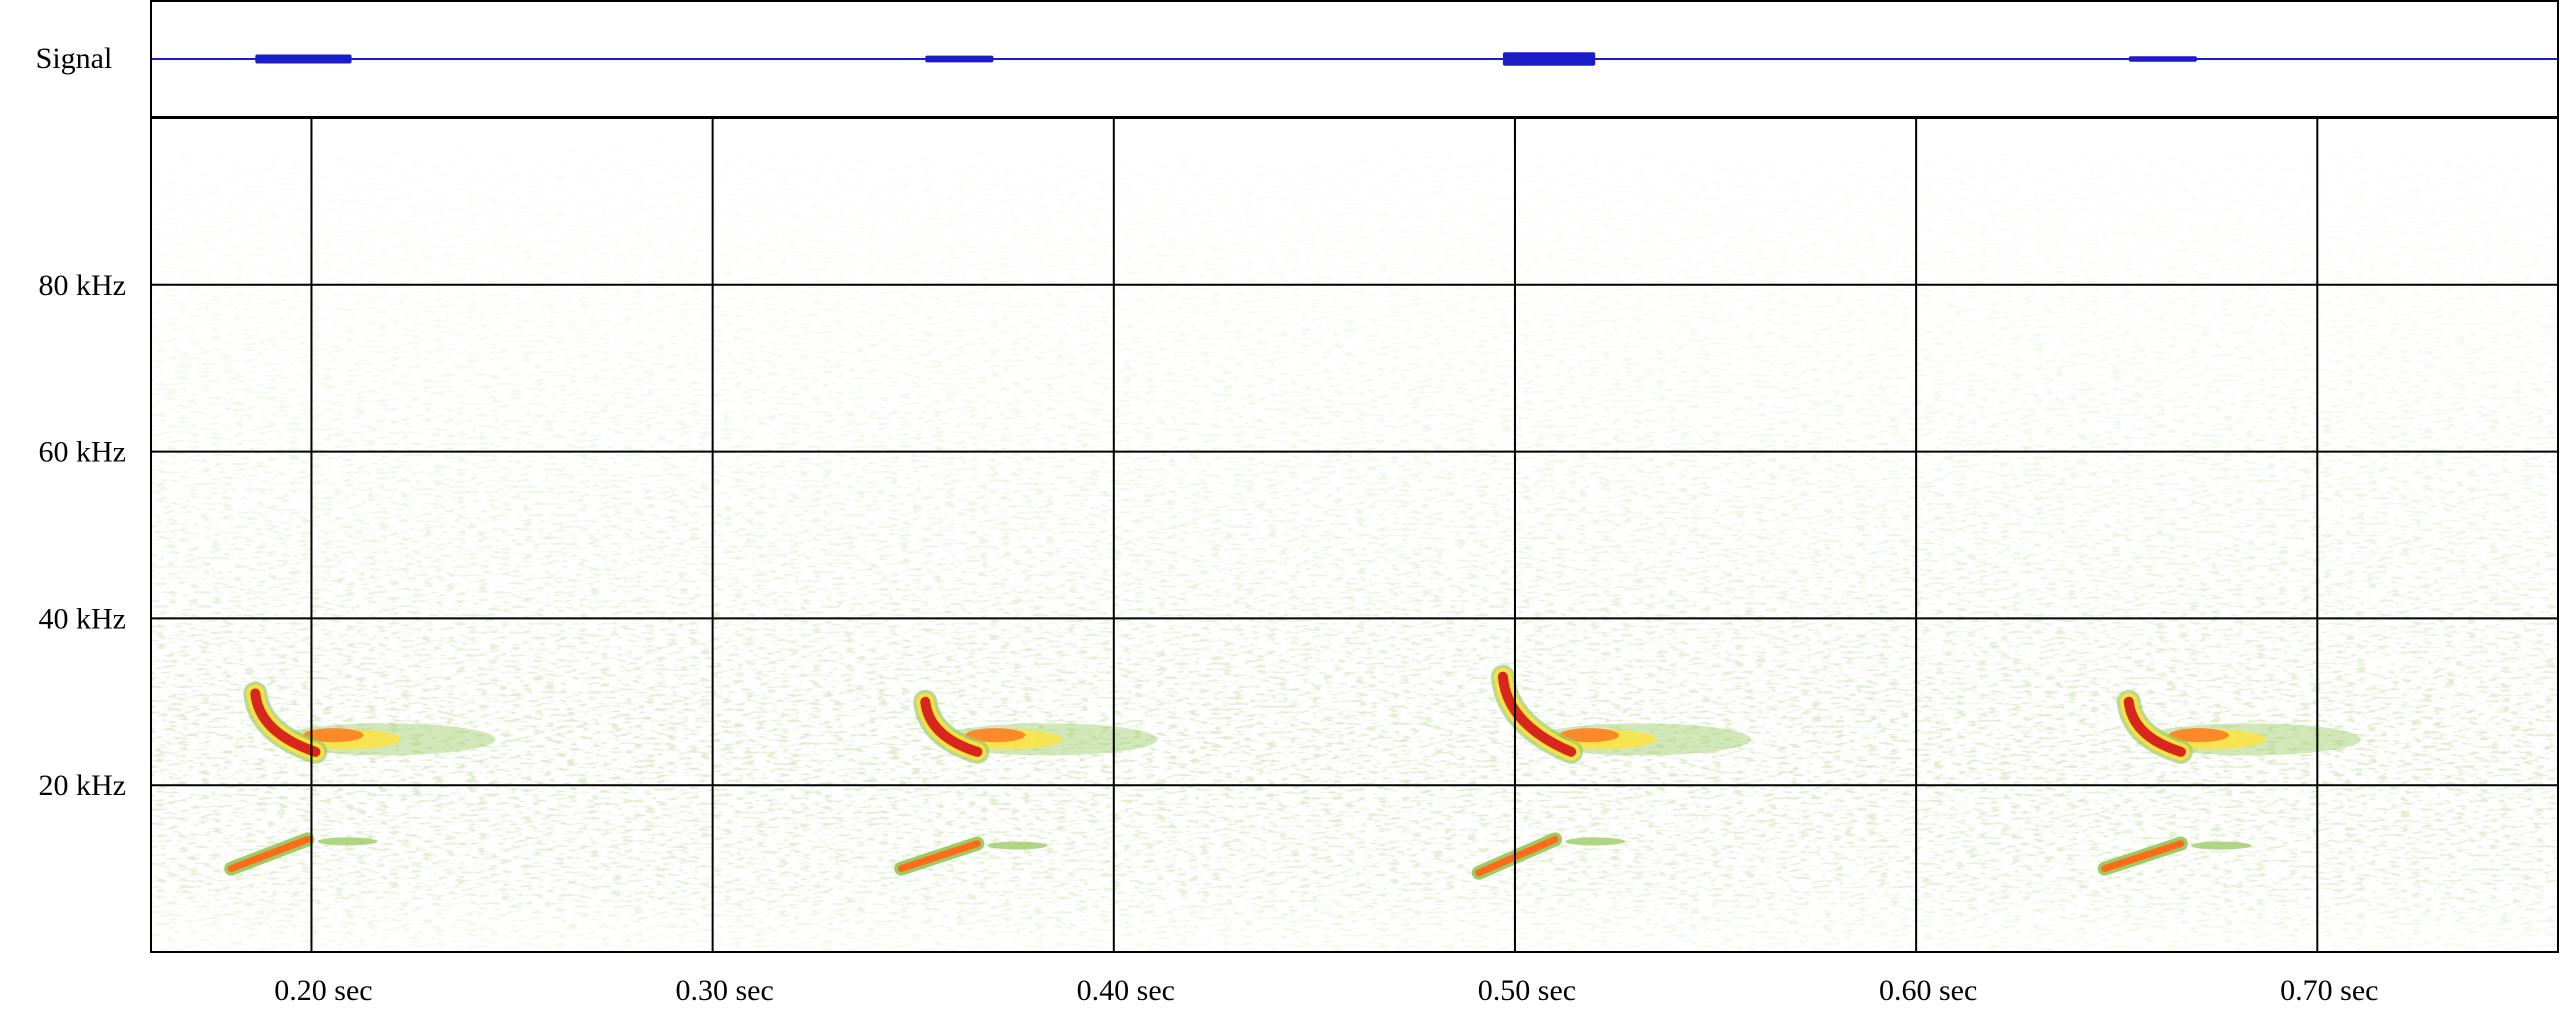 This screenshot has height=1032, width=2560. I want to click on x-tick-label: 0.40 sec, so click(1126, 990).